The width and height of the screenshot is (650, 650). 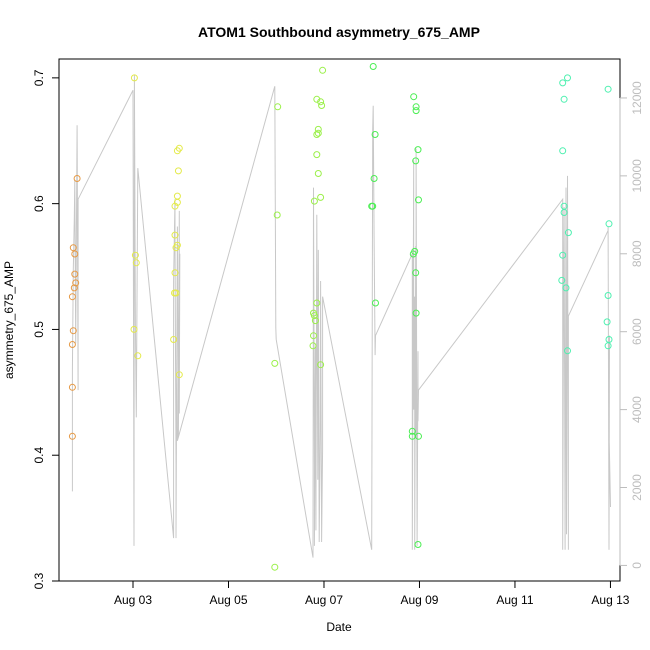 I want to click on data-point-s4-p13, so click(x=607, y=322).